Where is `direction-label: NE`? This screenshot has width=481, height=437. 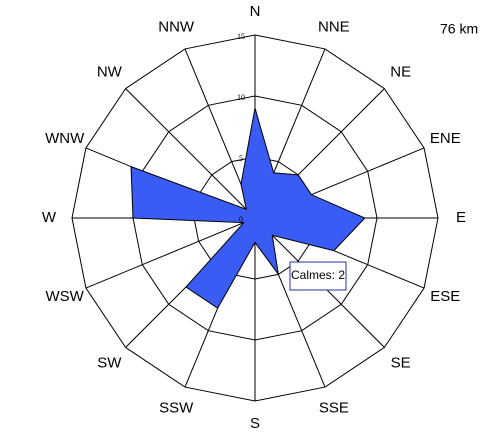
direction-label: NE is located at coordinates (400, 71).